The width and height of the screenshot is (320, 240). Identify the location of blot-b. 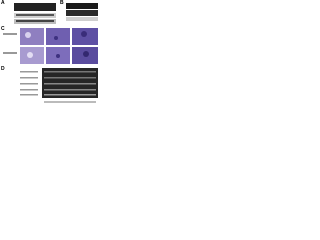
(82, 12).